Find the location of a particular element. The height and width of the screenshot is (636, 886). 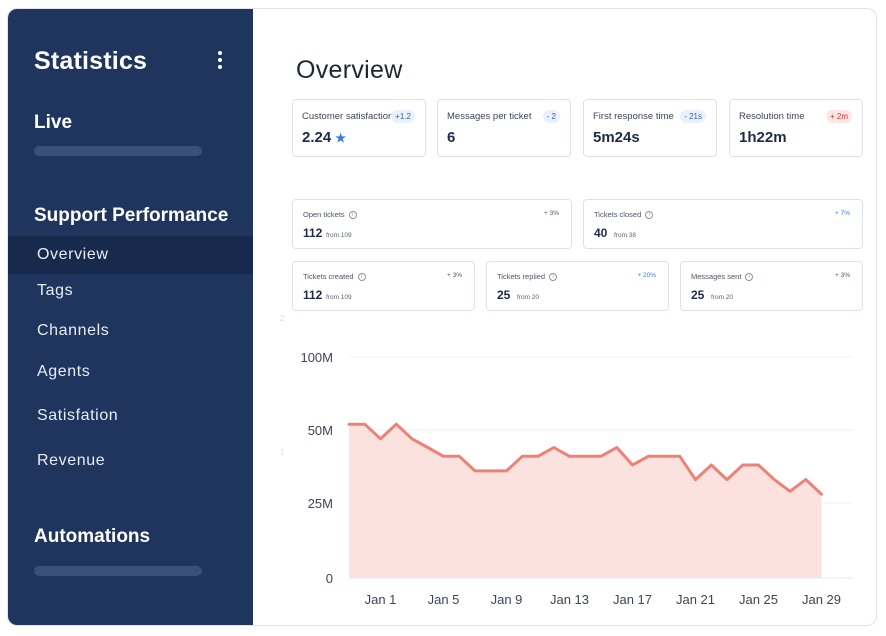

sidebar-item-channels: Channels is located at coordinates (73, 330).